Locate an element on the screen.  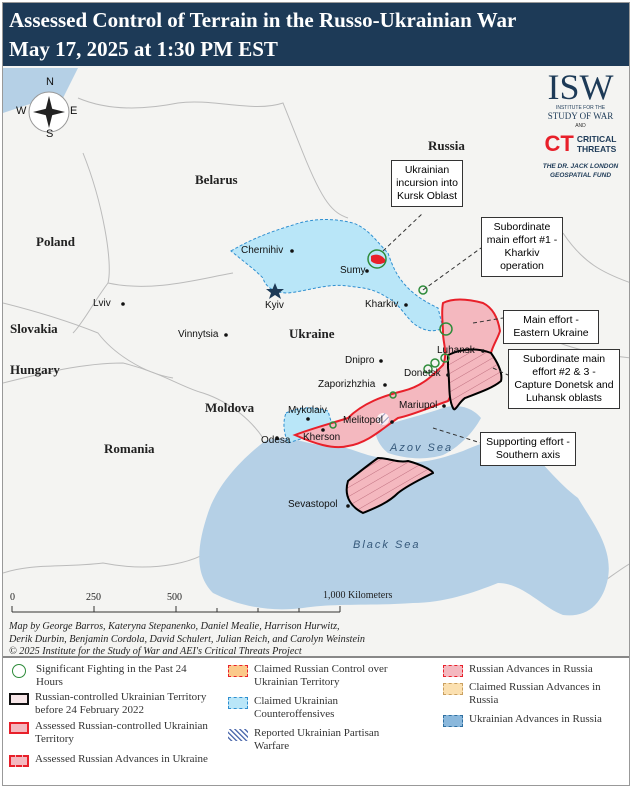
callout-eastern-ukraine: Main effort - Eastern Ukraine is located at coordinates (551, 327).